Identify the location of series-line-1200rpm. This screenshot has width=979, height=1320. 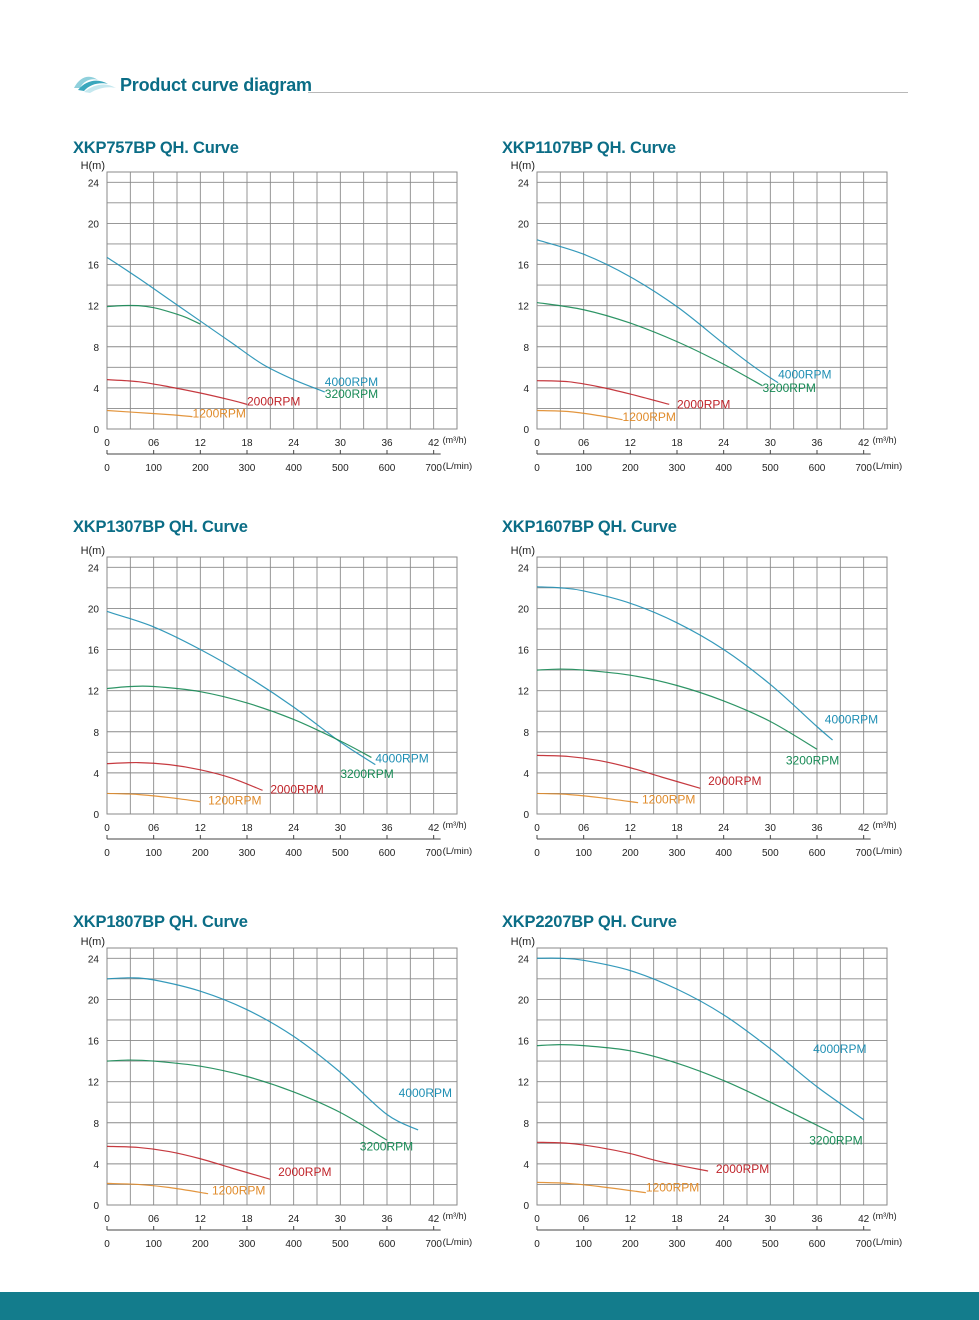
(591, 1187).